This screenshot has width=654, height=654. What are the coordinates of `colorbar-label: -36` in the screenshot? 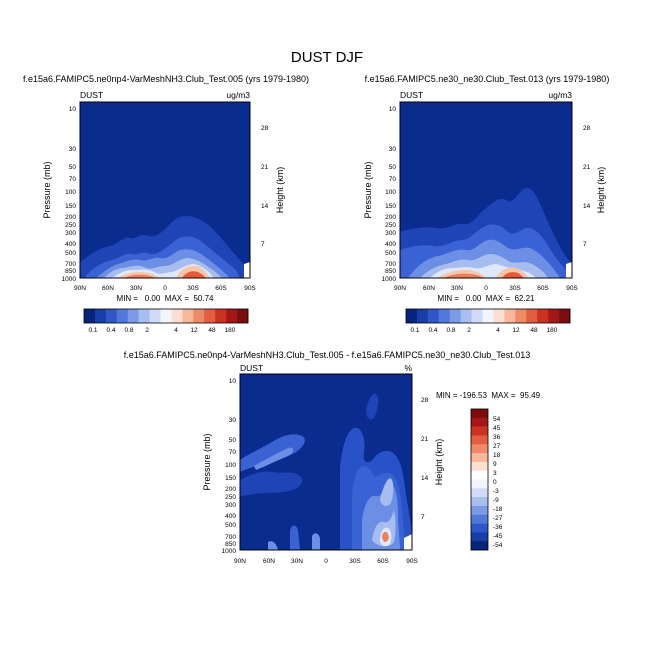 It's located at (498, 527).